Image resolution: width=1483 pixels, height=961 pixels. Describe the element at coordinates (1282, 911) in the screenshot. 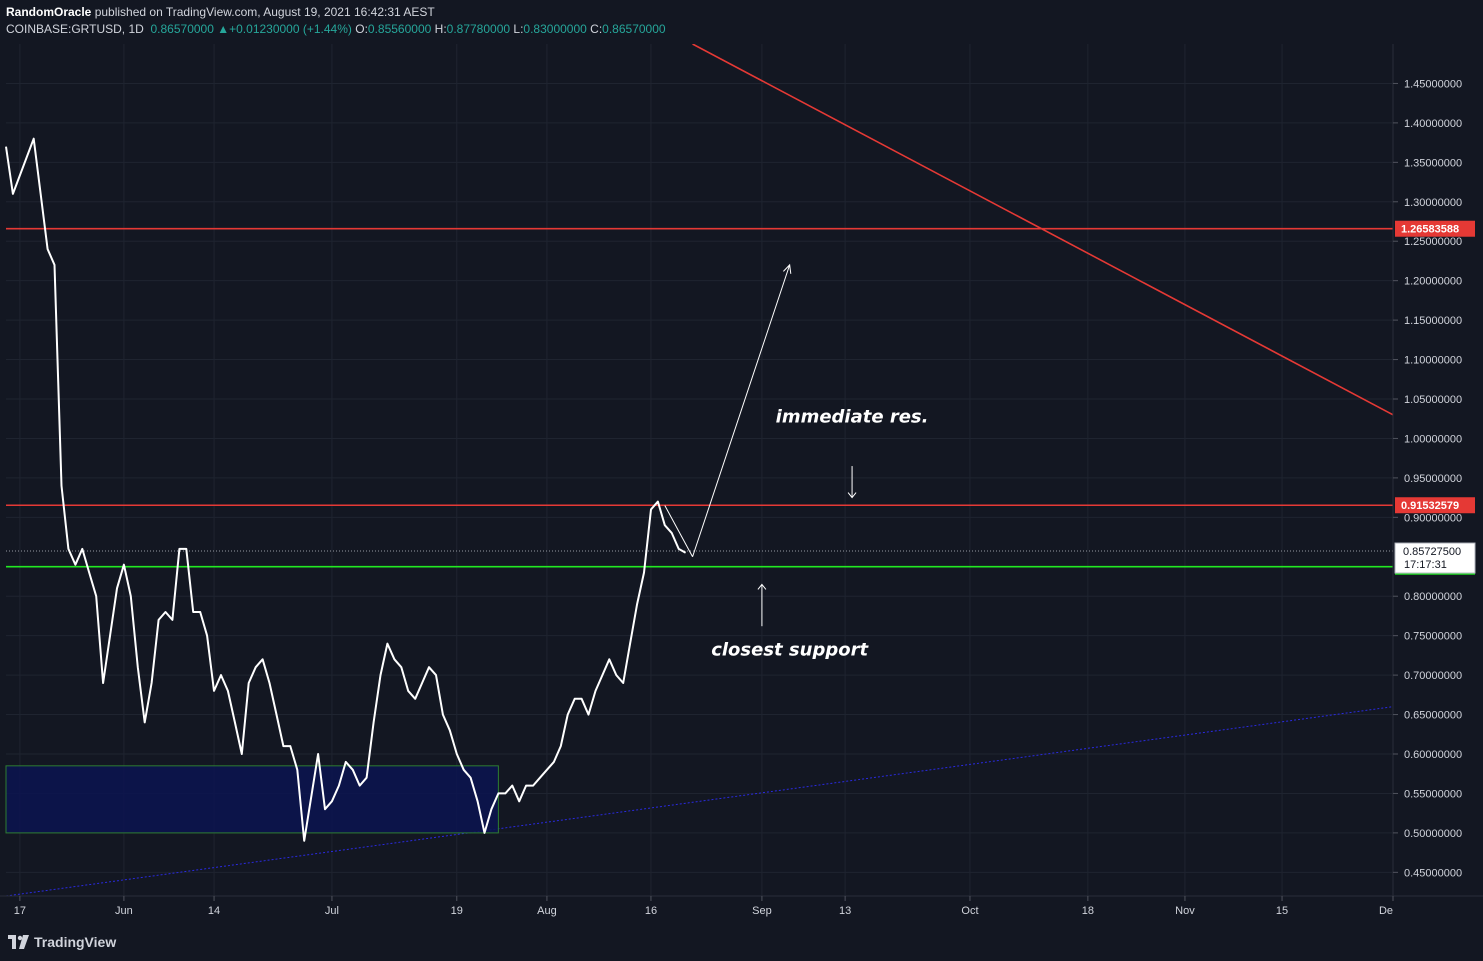

I see `x-tick-label: 15` at that location.